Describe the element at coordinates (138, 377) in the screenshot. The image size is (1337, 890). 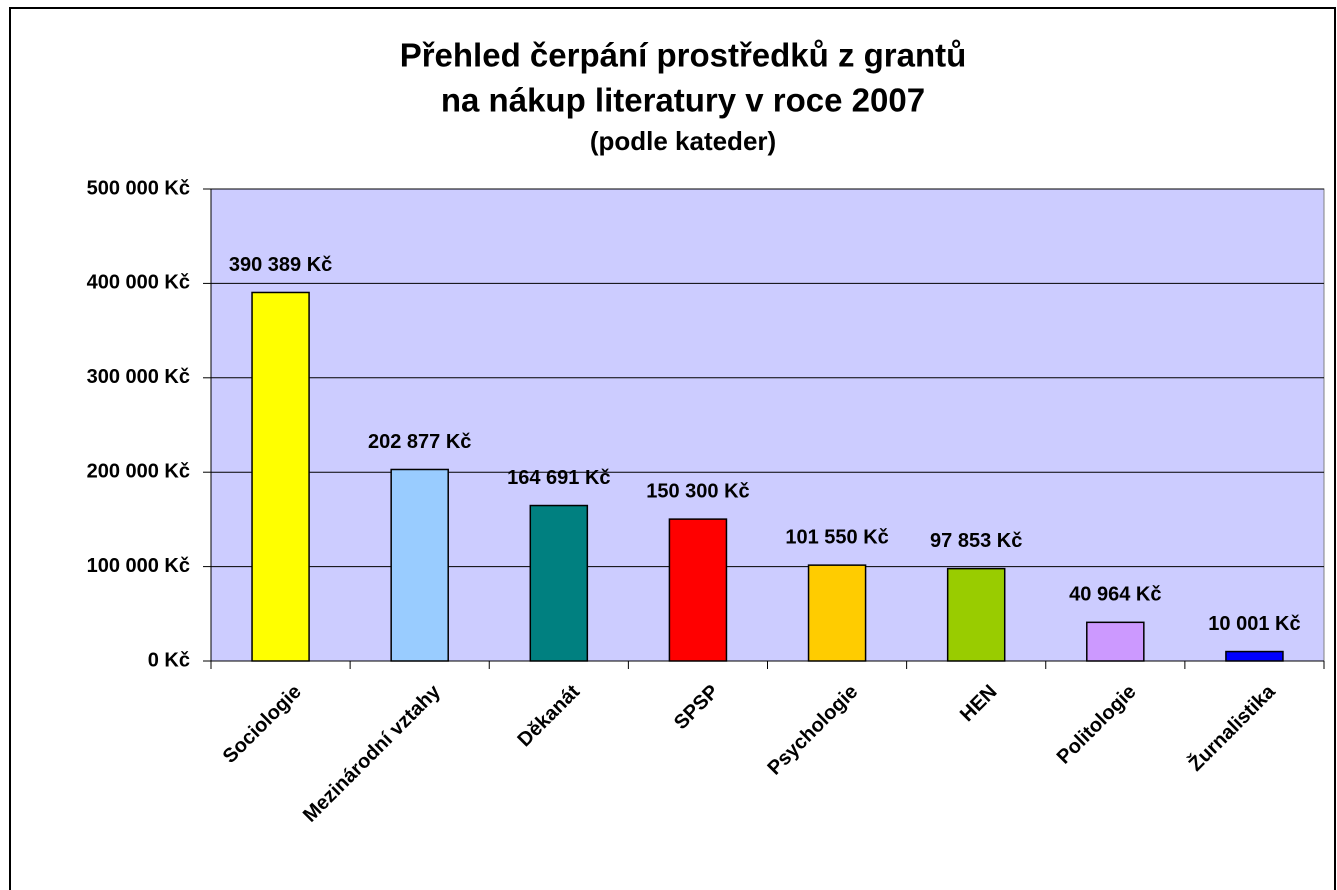
I see `y-tick-label: 300 000 Kč` at that location.